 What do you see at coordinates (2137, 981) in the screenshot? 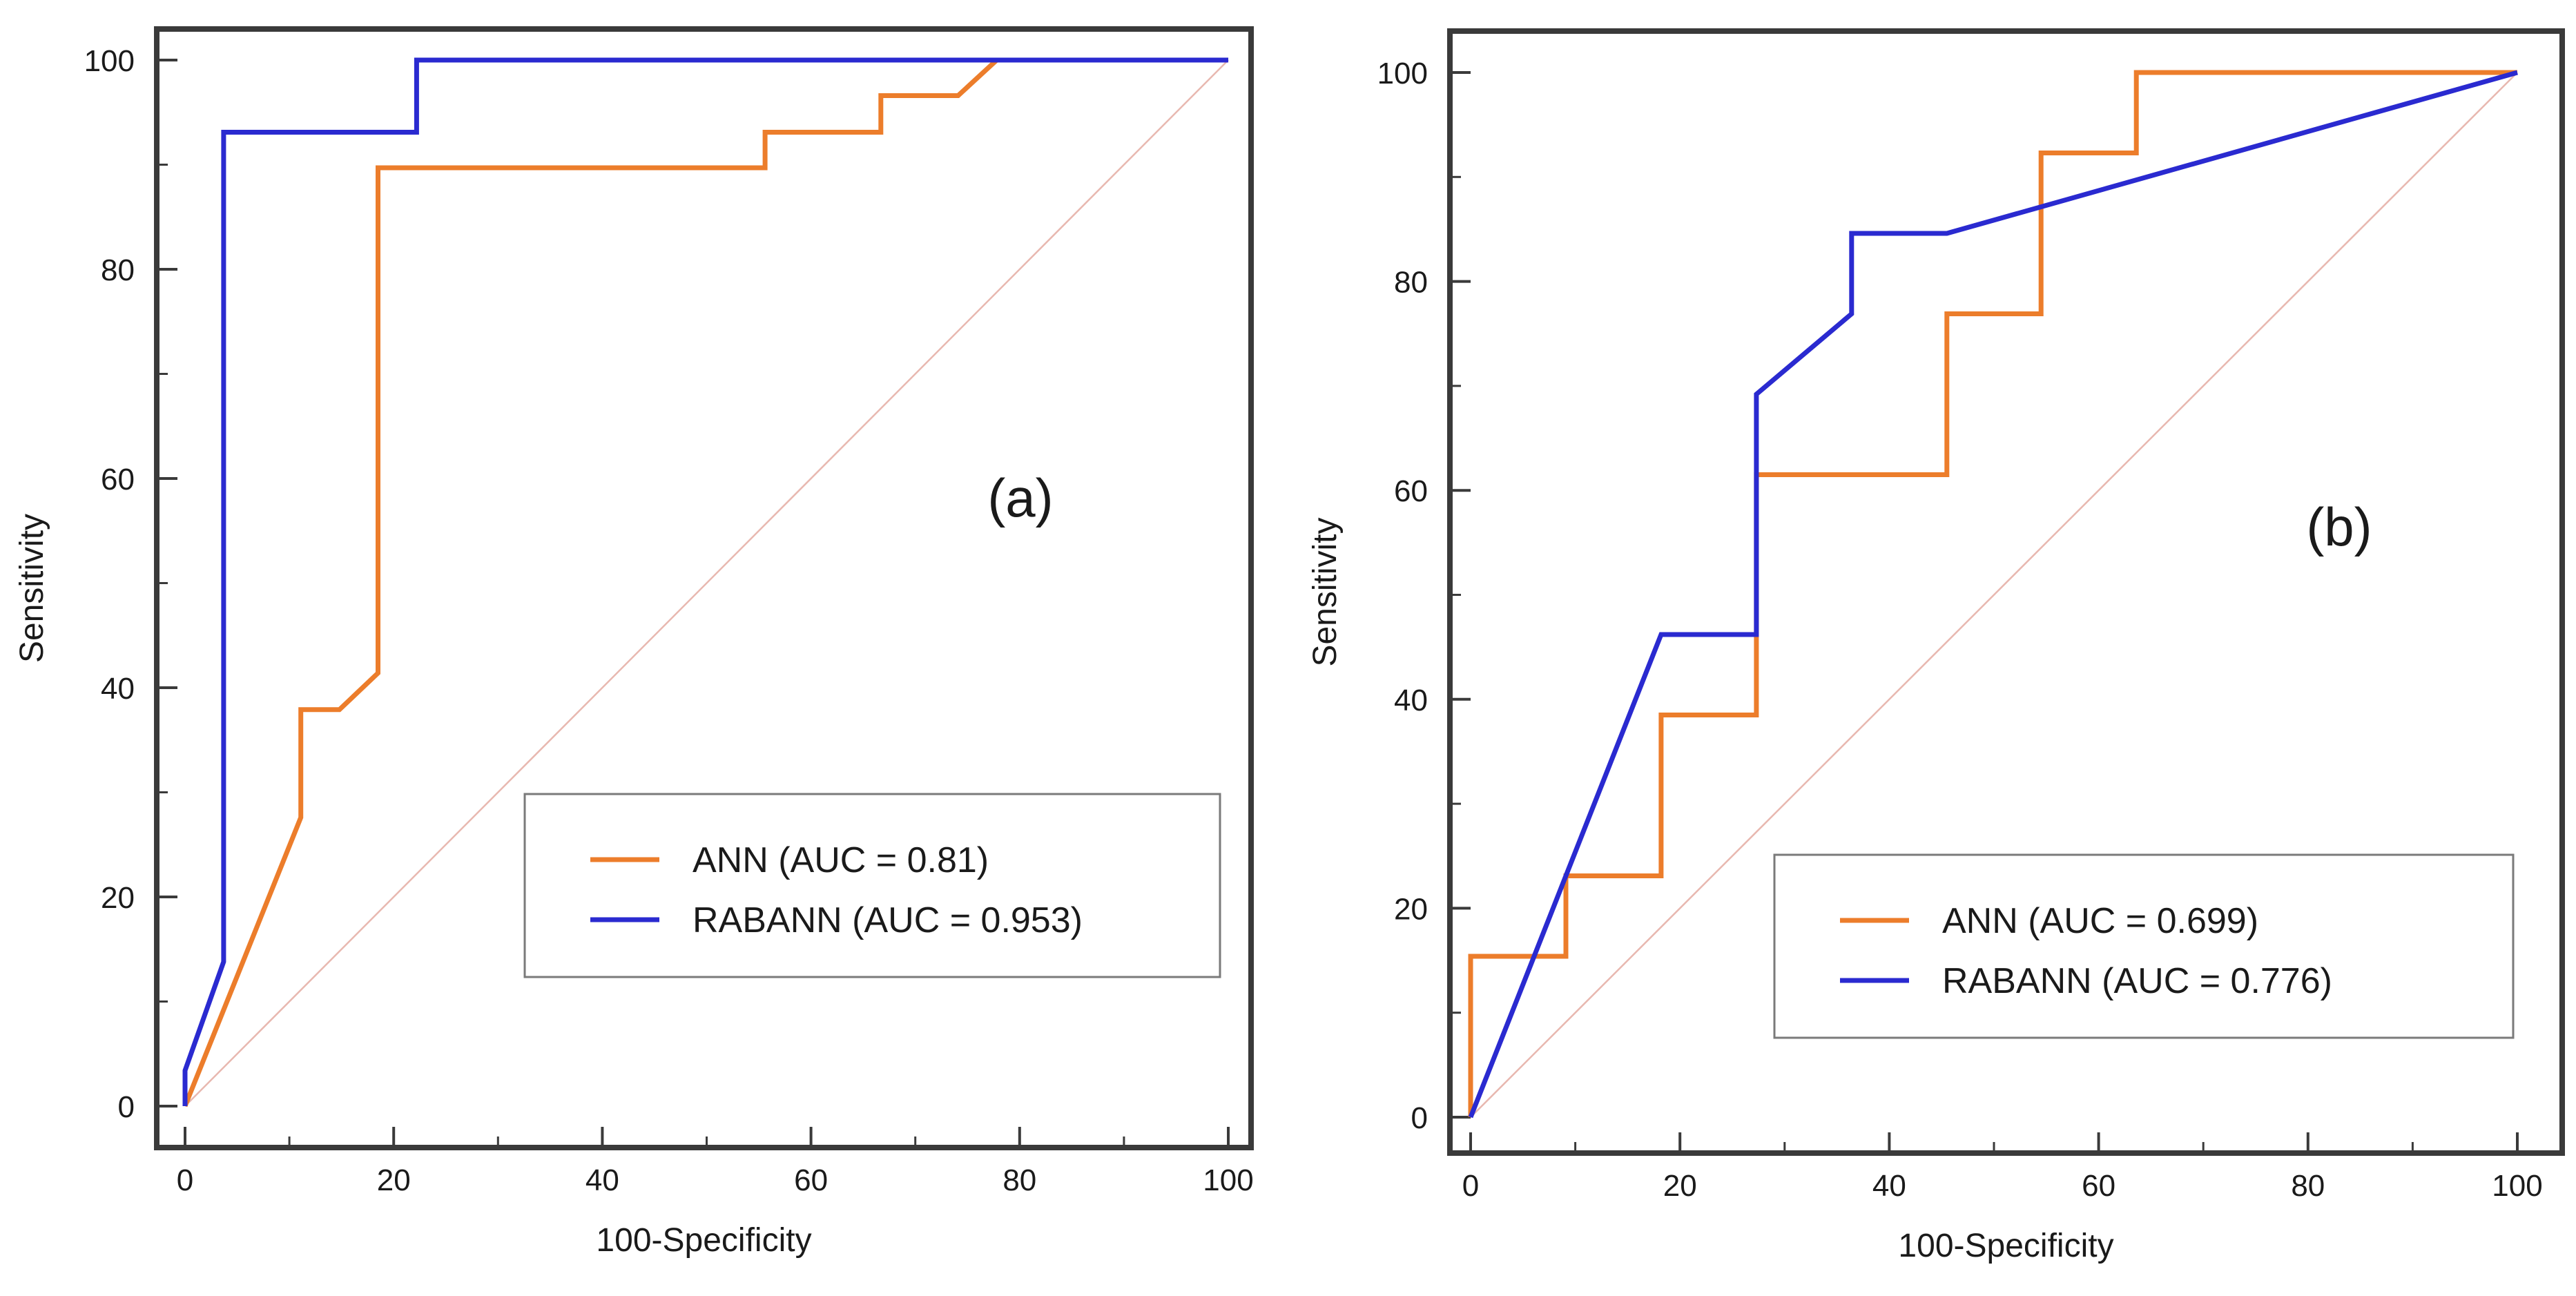
I see `legend-label-rabann: RABANN (AUC = 0.776)` at bounding box center [2137, 981].